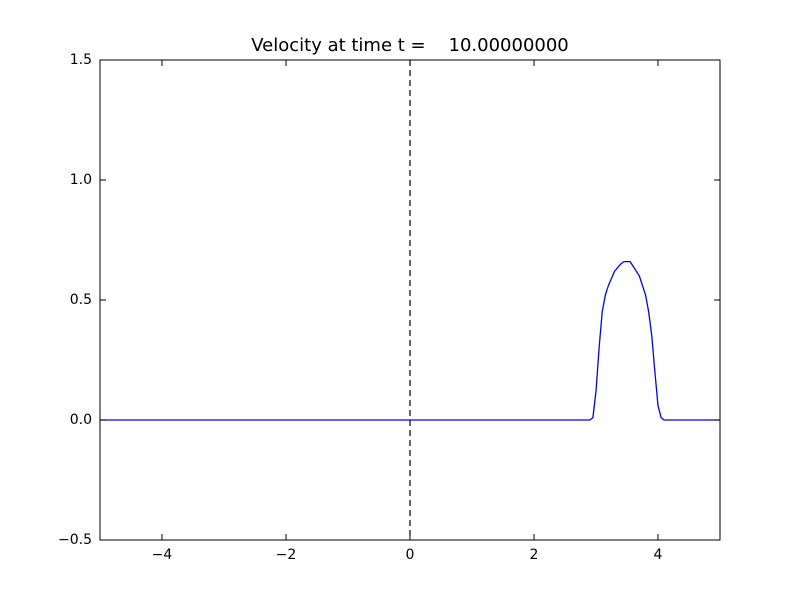 The width and height of the screenshot is (800, 600). What do you see at coordinates (410, 45) in the screenshot?
I see `chart-title: Velocity at time t = 10.00000000` at bounding box center [410, 45].